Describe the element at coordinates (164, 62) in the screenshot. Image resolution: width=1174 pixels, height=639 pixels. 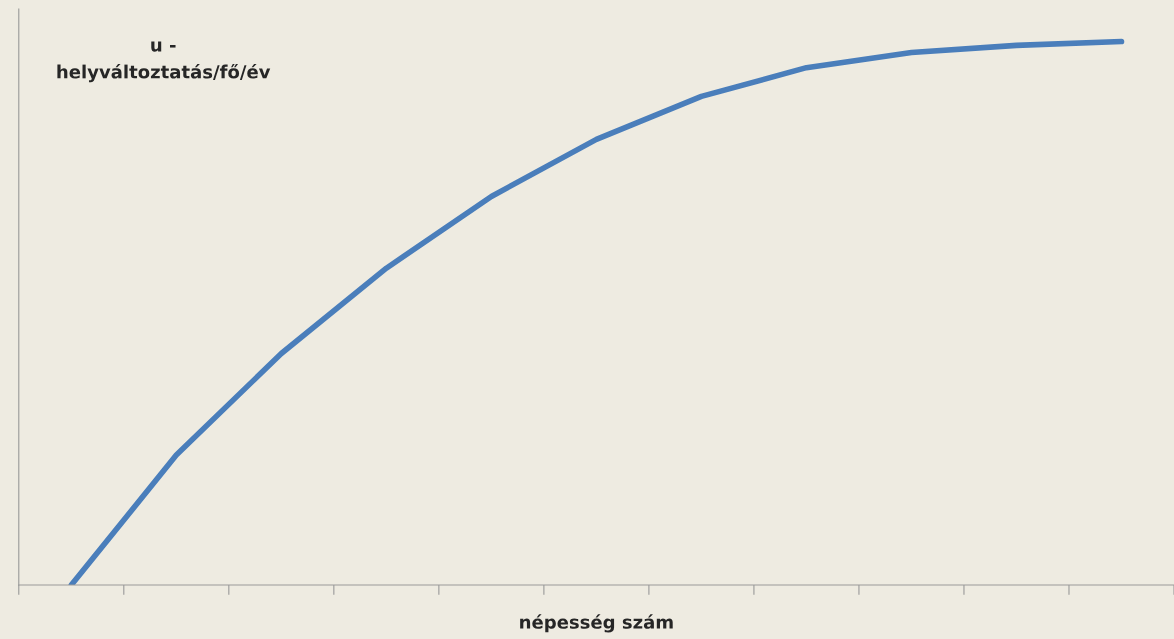
I see `y-axis-title: u - helyváltoztatás/fő/év` at that location.